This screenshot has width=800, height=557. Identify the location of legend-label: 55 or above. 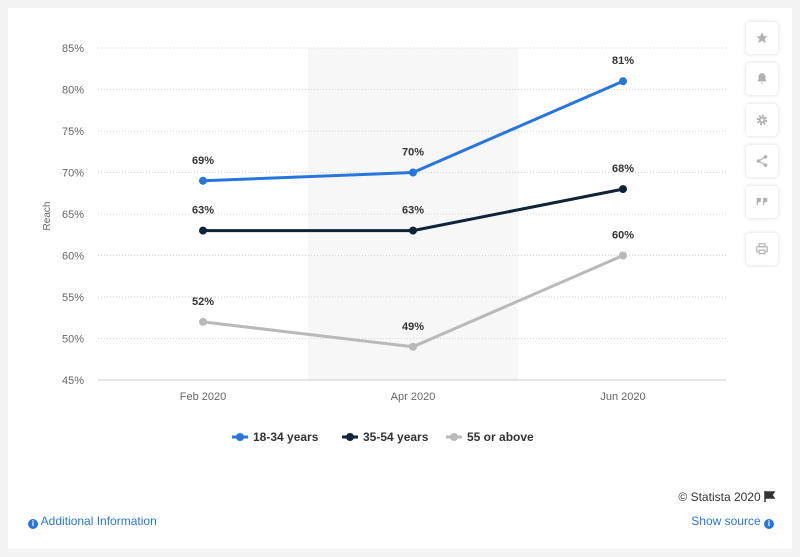
(500, 437).